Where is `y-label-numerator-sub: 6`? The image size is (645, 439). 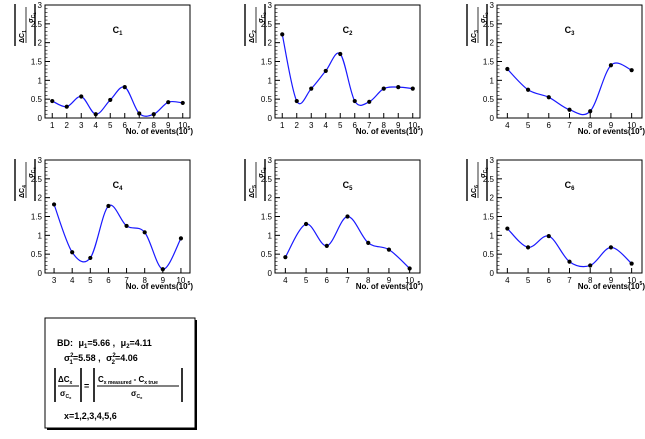 y-label-numerator-sub: 6 is located at coordinates (477, 186).